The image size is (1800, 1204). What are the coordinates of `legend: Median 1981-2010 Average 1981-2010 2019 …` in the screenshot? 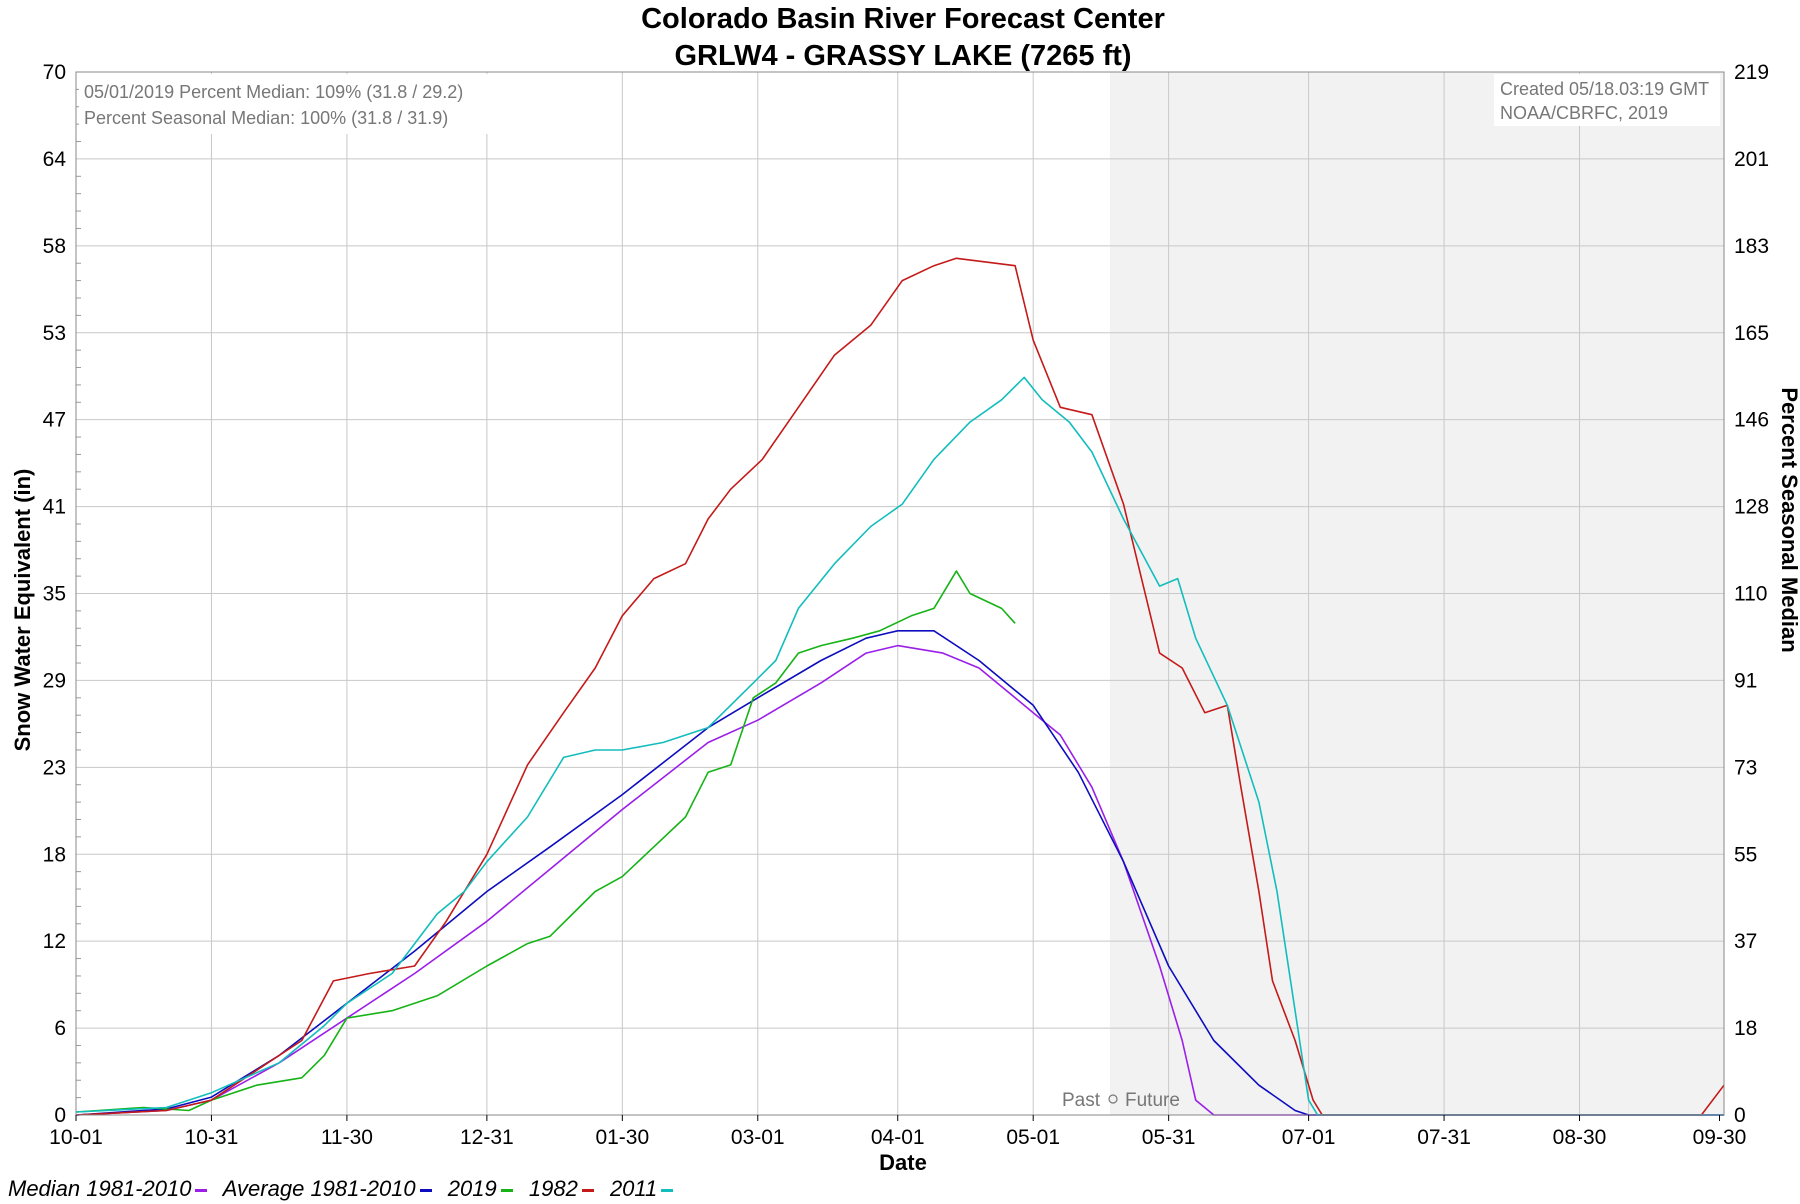 It's located at (345, 1190).